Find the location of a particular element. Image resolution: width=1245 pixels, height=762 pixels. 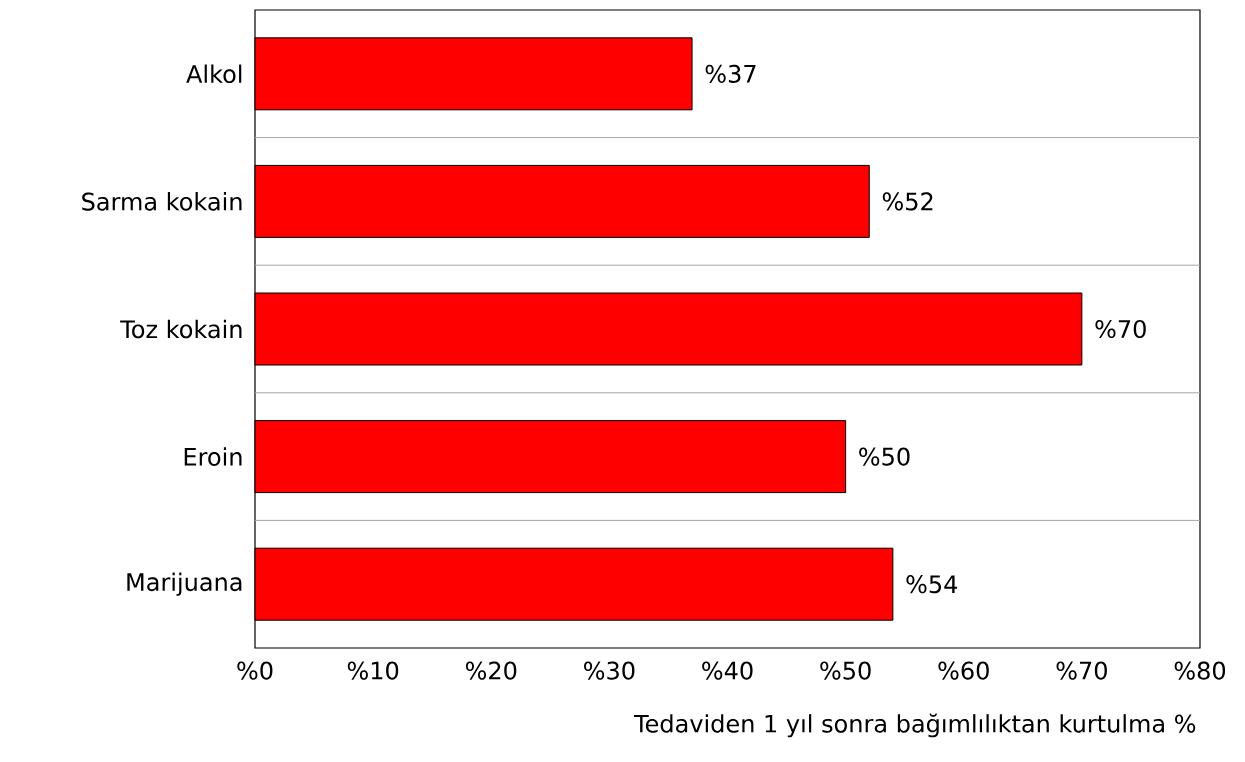

y-tick-label: Sarma kokain is located at coordinates (162, 201).